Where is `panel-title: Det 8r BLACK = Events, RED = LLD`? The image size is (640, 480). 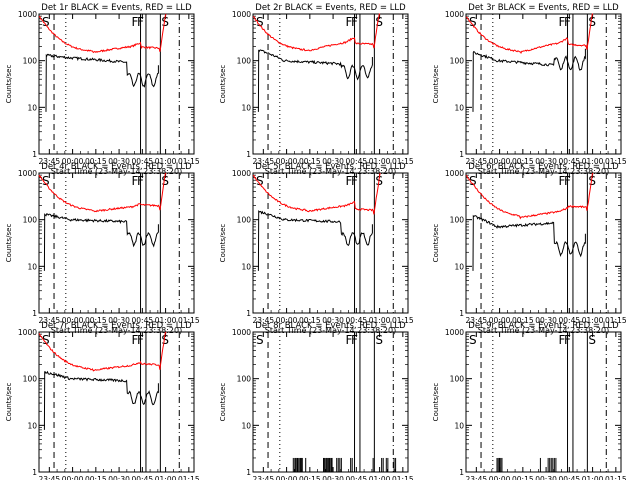 panel-title: Det 8r BLACK = Events, RED = LLD is located at coordinates (330, 326).